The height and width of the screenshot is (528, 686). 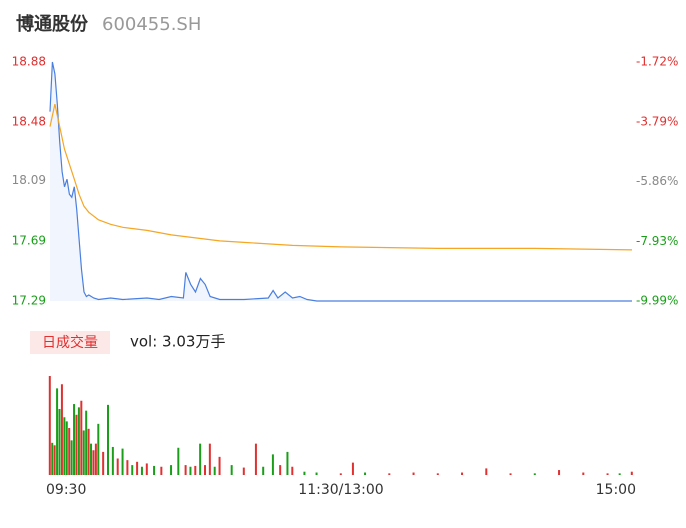 I want to click on x-tick-label: 11:30/13:00, so click(x=340, y=490).